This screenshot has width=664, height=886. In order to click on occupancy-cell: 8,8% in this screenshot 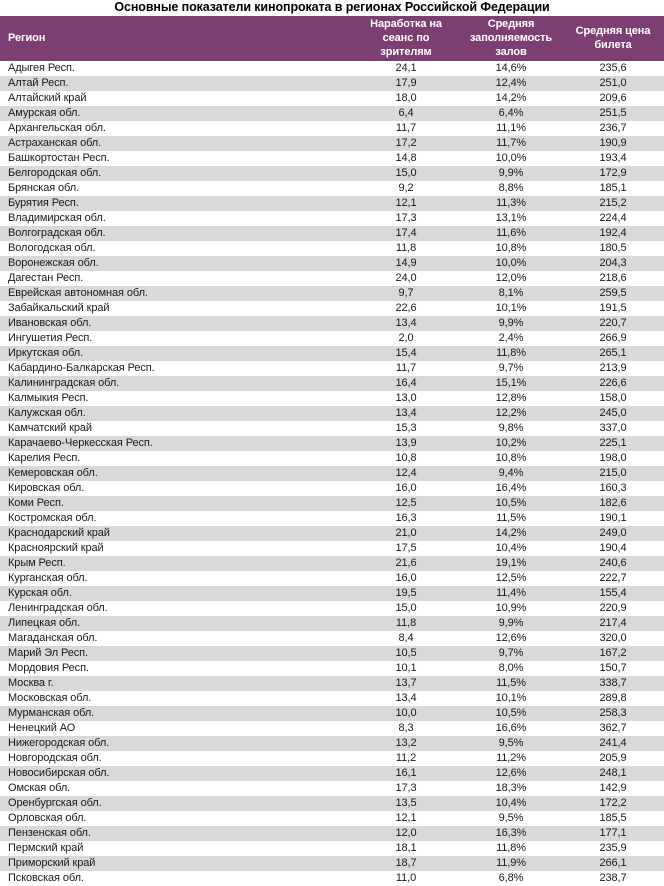, I will do `click(511, 189)`.